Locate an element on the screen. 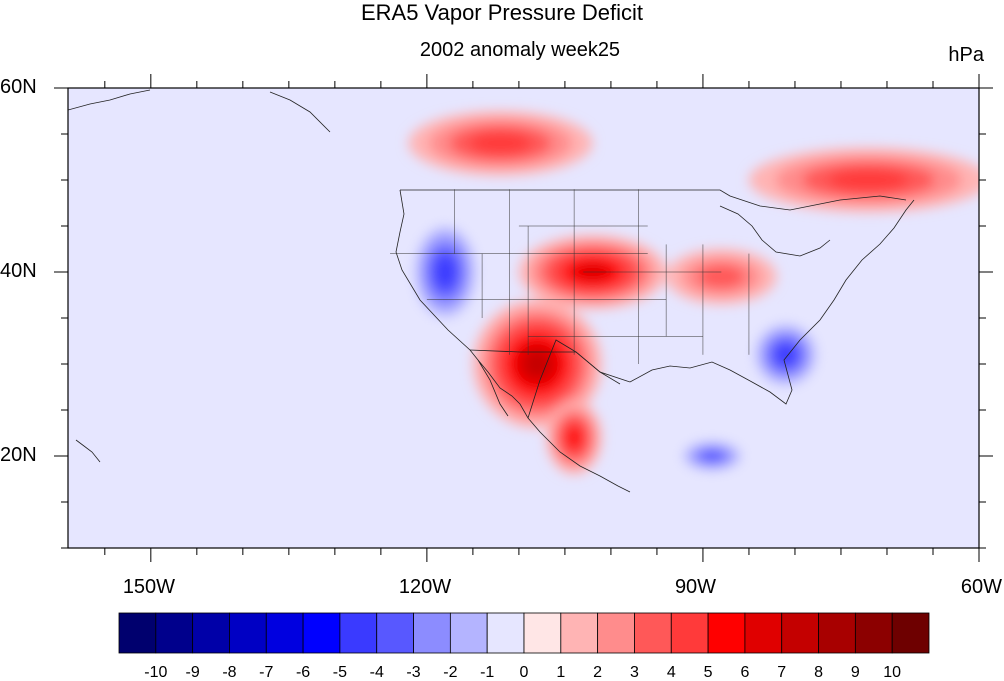 This screenshot has height=681, width=1004. anomaly-canada-east-warm is located at coordinates (868, 180).